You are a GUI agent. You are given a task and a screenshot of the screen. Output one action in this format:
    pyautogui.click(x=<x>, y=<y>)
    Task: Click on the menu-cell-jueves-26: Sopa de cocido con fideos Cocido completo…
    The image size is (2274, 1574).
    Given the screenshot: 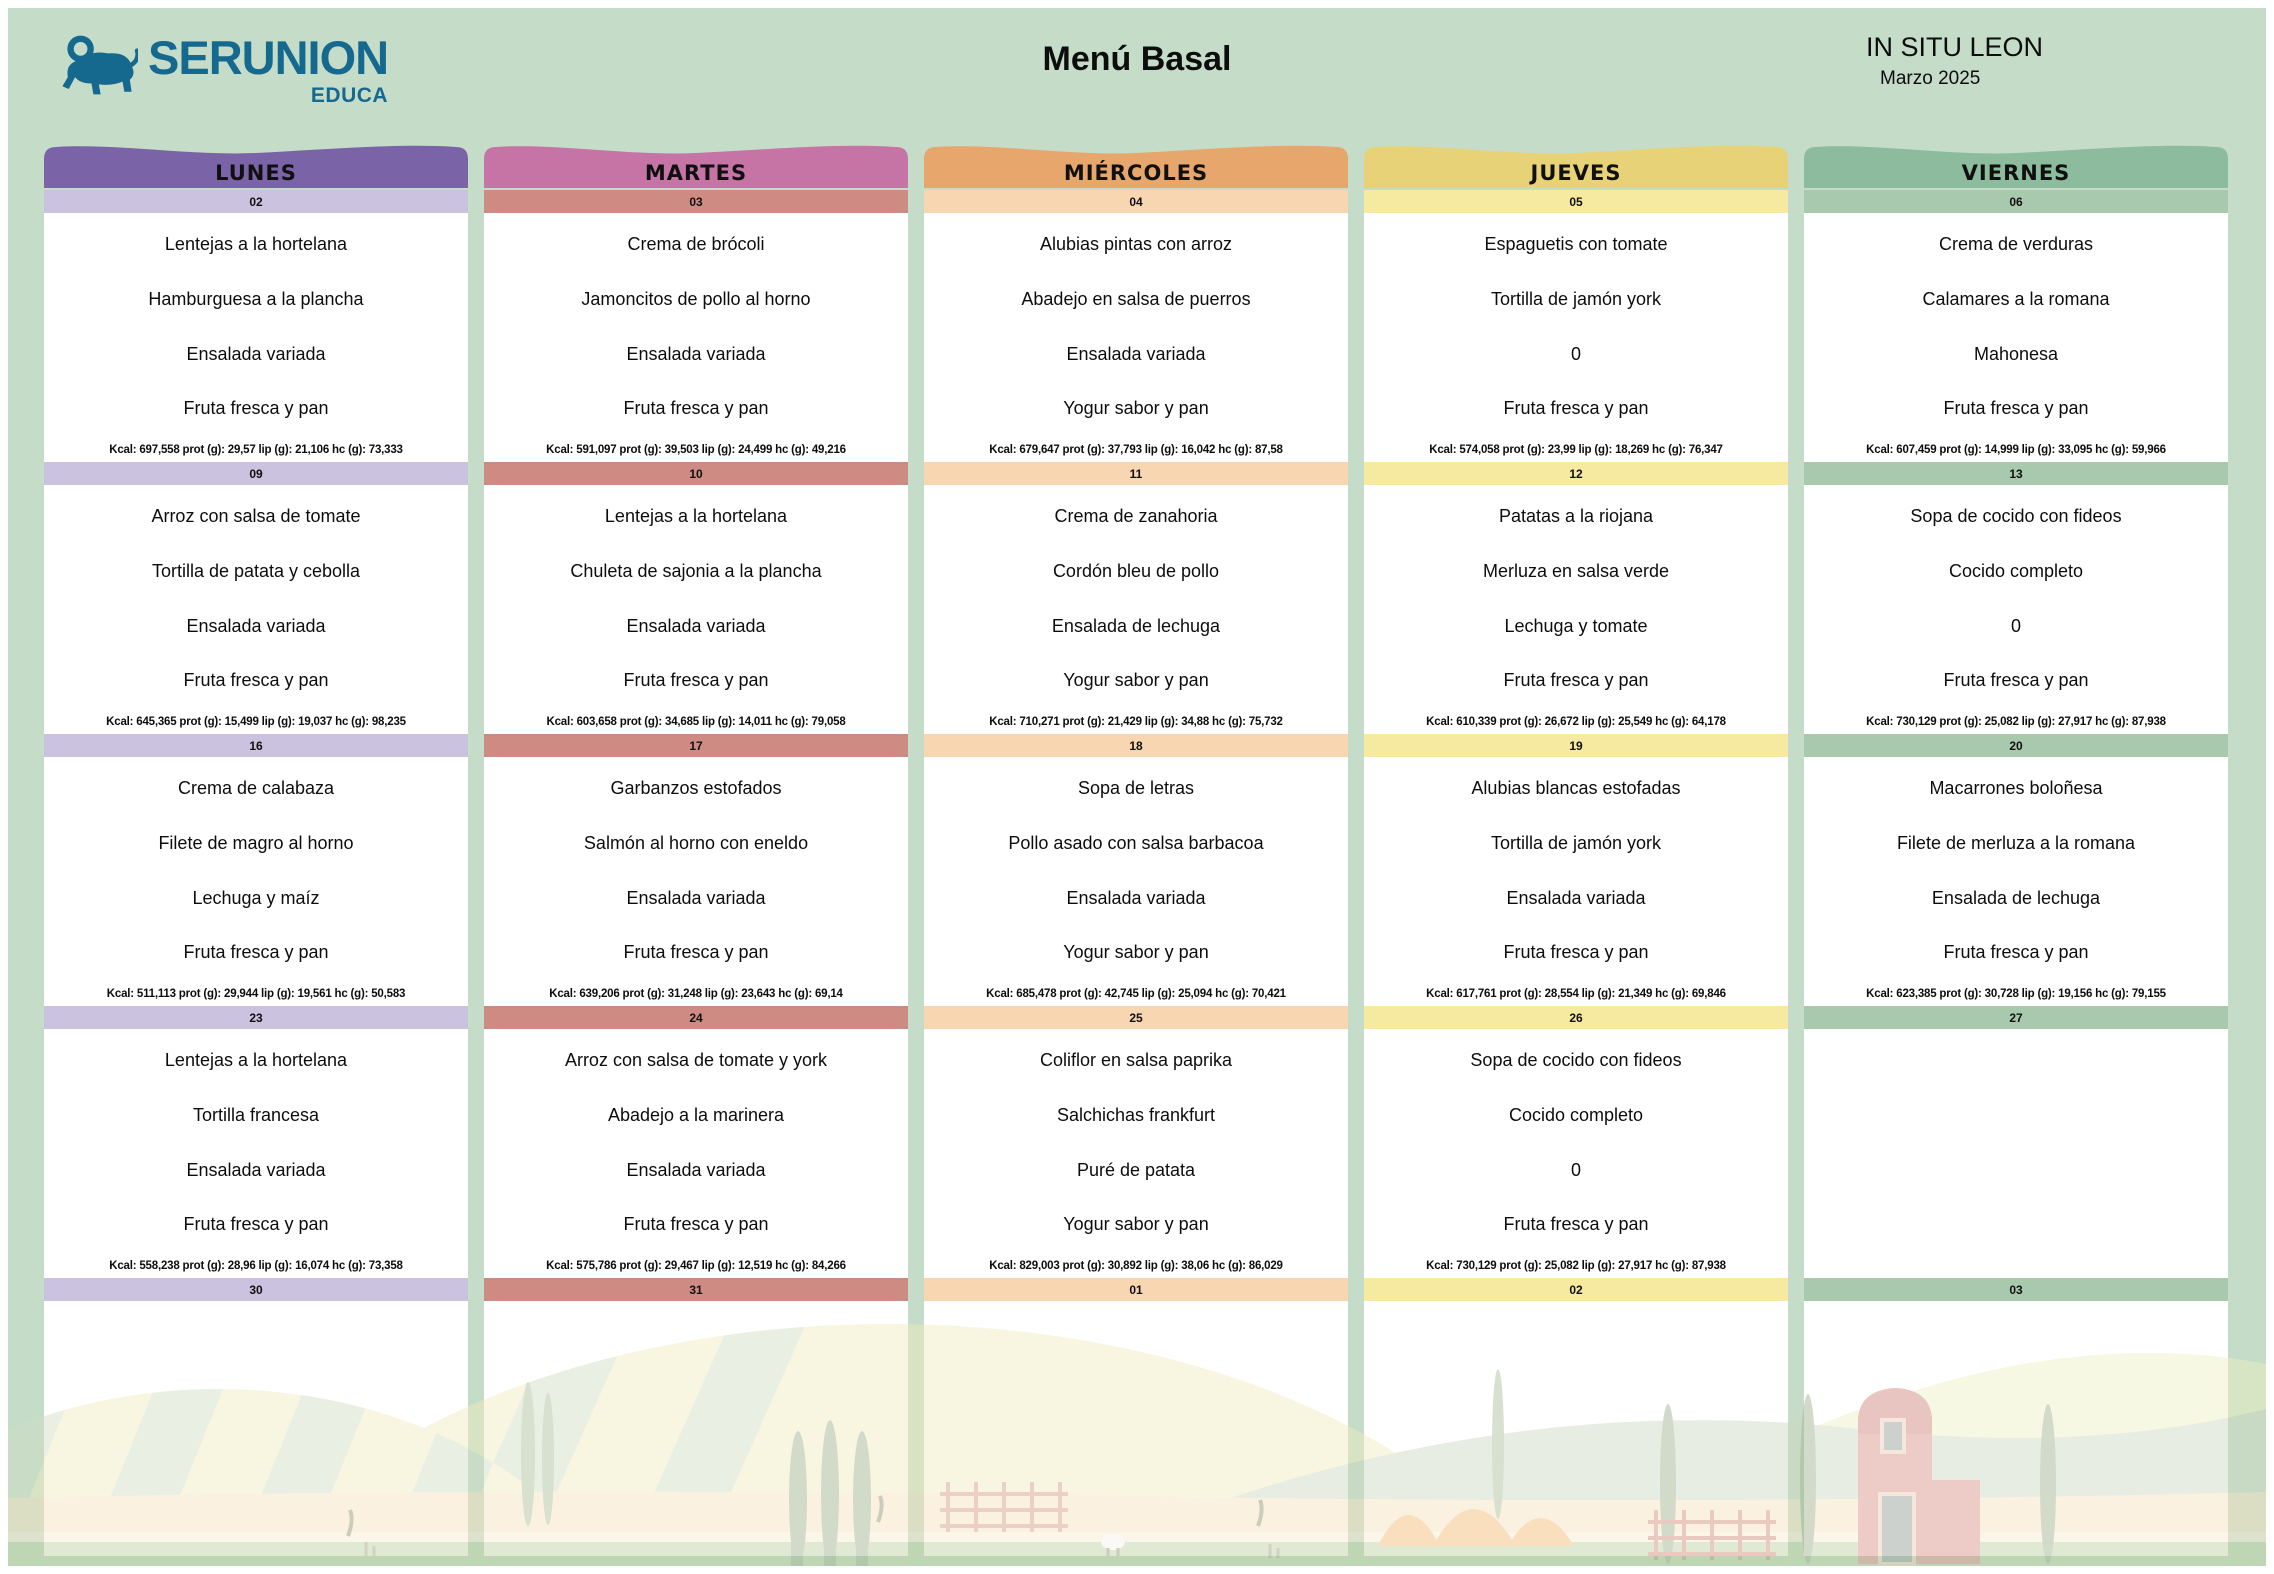 What is the action you would take?
    pyautogui.click(x=1576, y=1153)
    